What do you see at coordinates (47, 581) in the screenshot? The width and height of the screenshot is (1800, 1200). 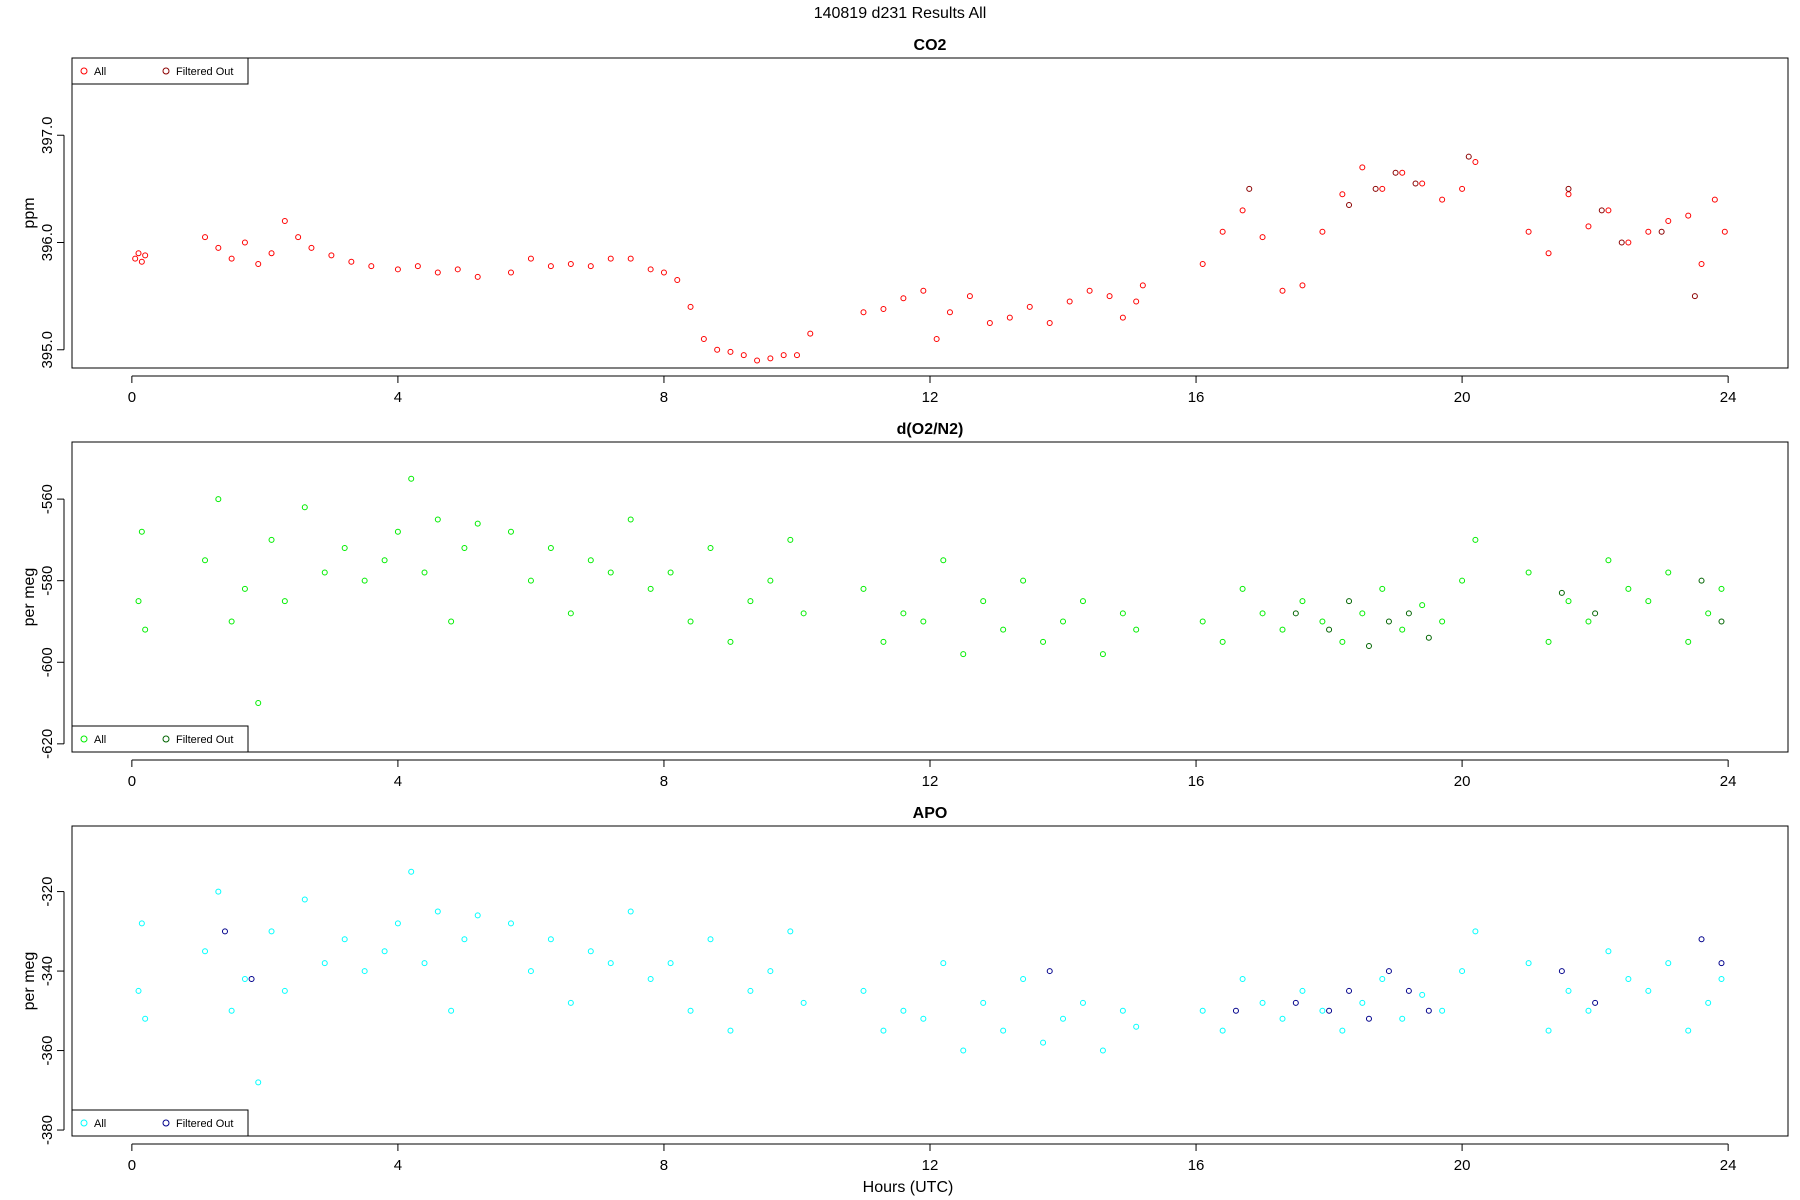 I see `y-tick-label: -580` at bounding box center [47, 581].